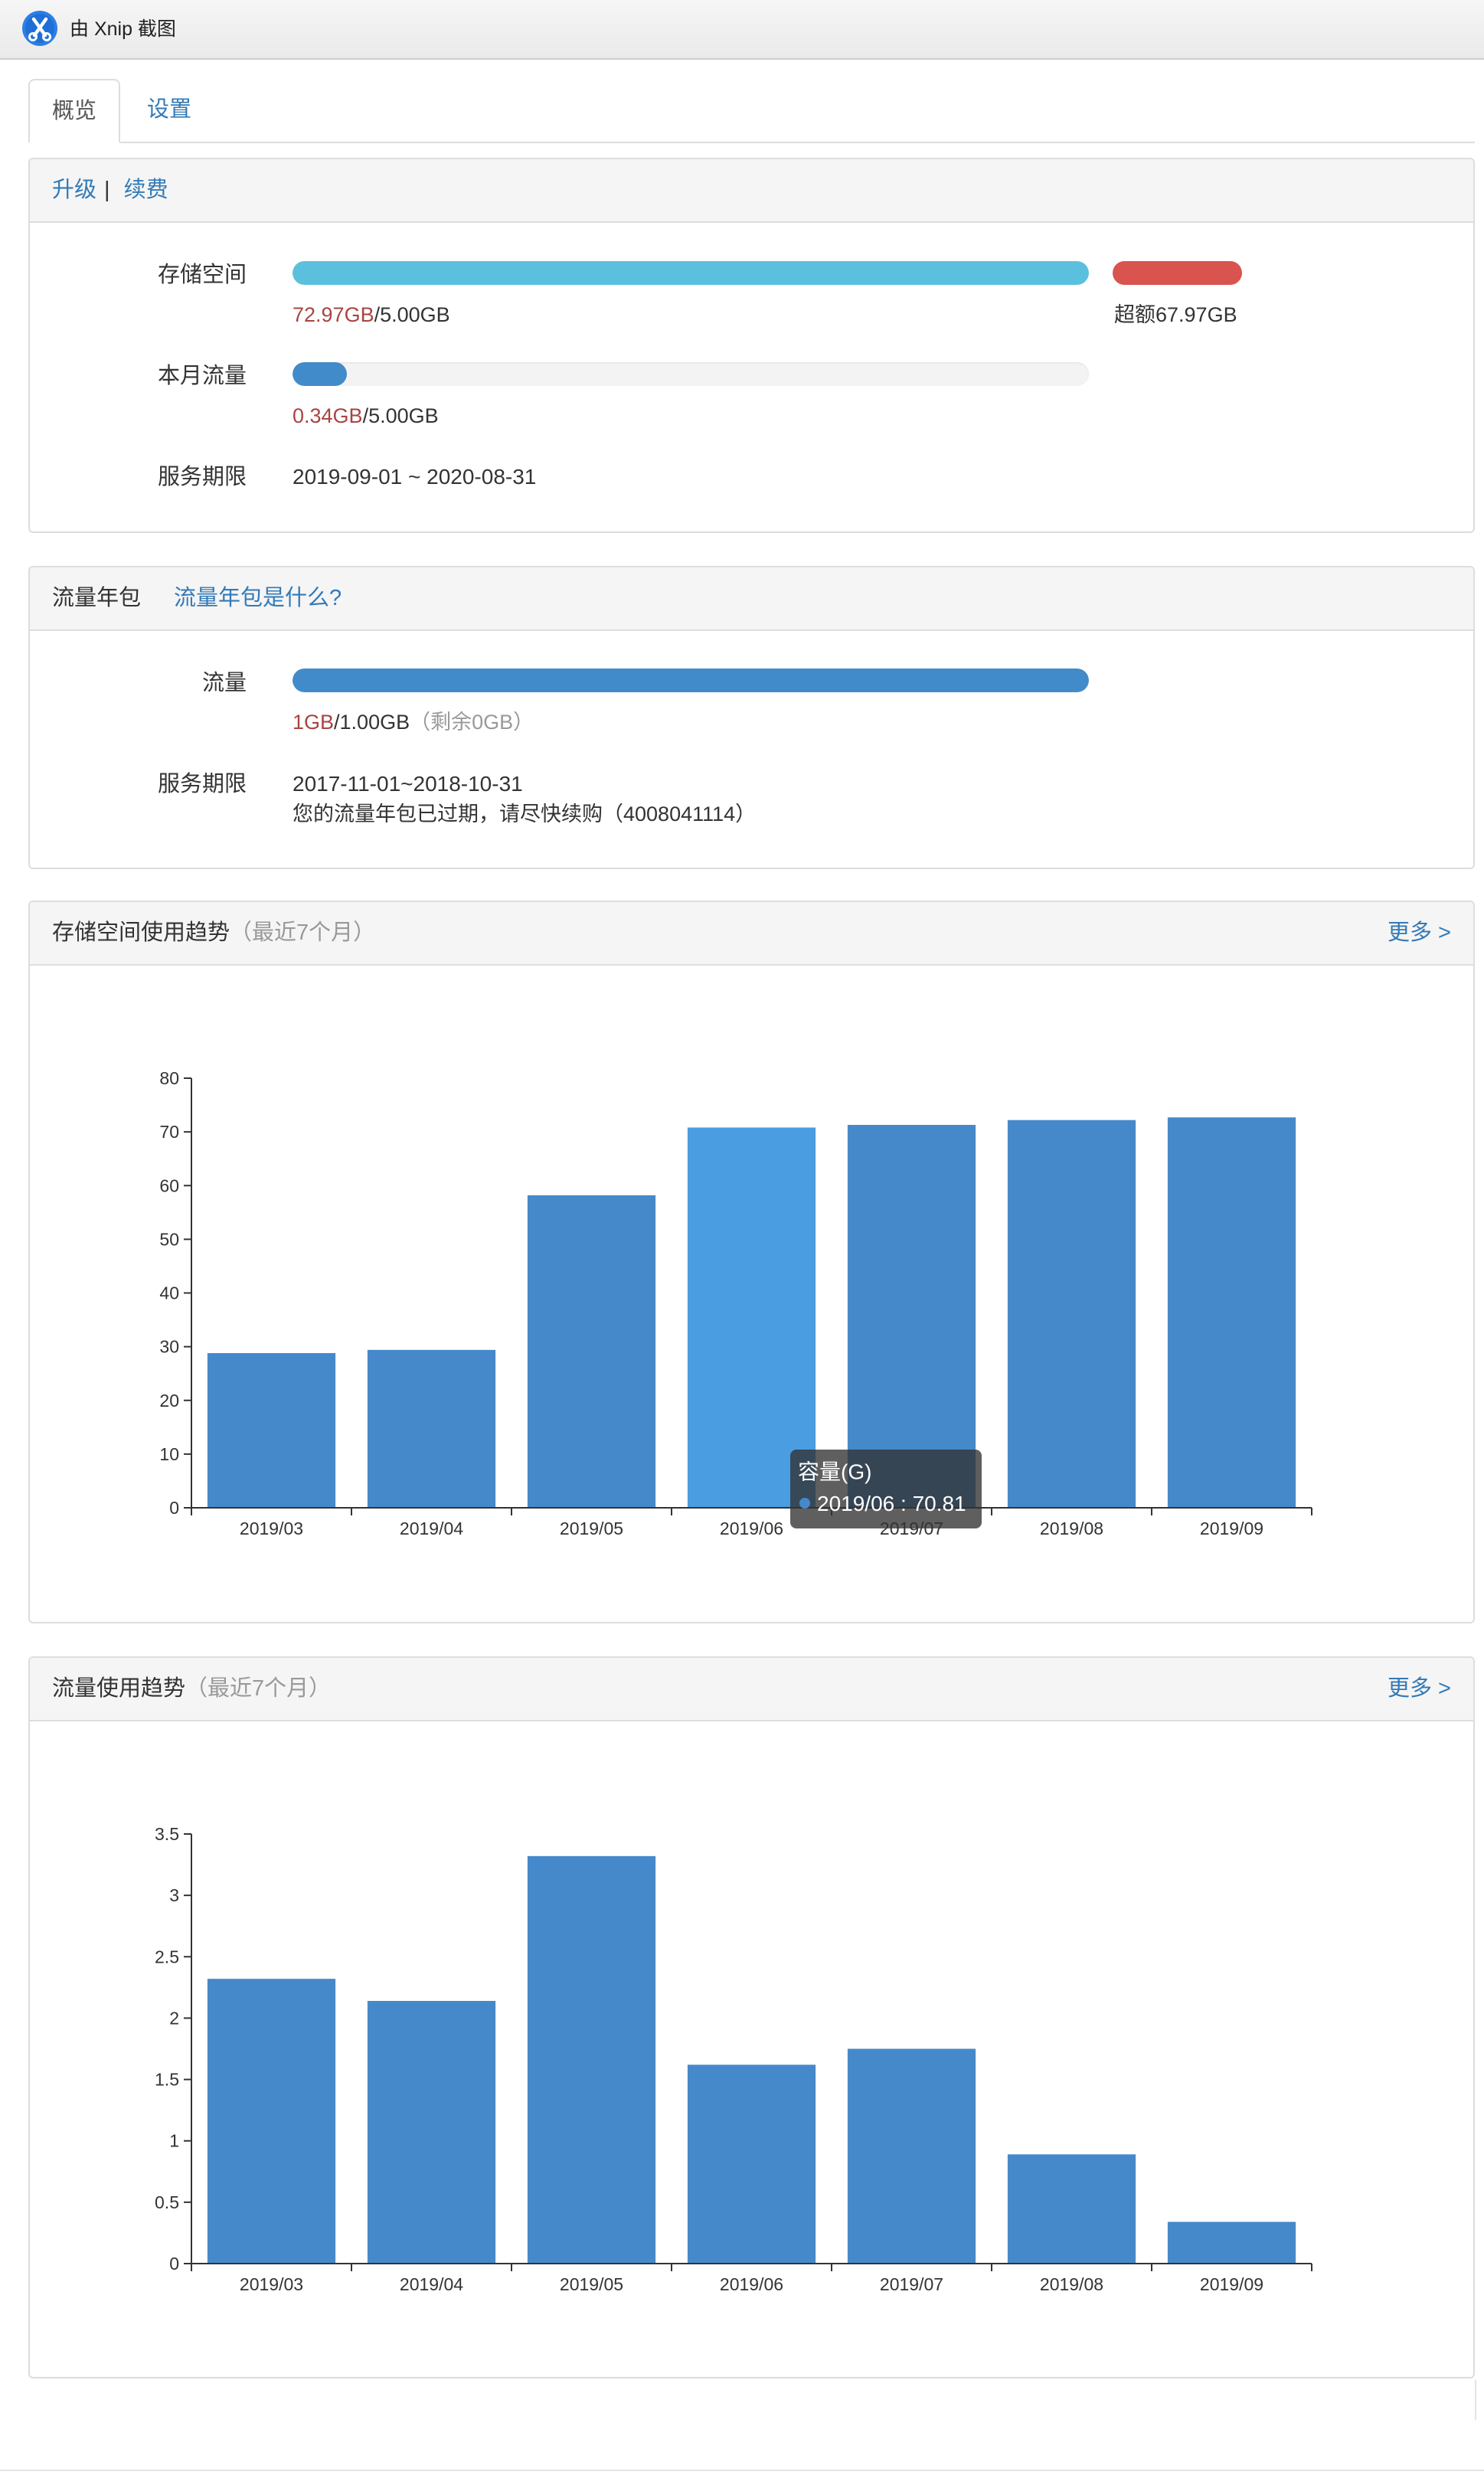 The image size is (1484, 2478). What do you see at coordinates (691, 273) in the screenshot?
I see `storage-usage-fill` at bounding box center [691, 273].